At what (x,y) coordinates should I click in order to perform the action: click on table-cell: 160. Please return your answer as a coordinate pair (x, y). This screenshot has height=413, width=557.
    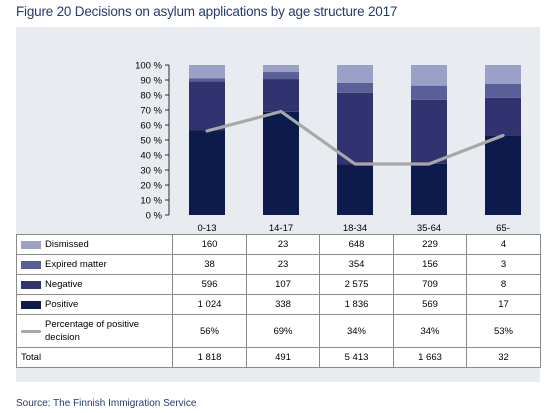
    Looking at the image, I should click on (209, 244).